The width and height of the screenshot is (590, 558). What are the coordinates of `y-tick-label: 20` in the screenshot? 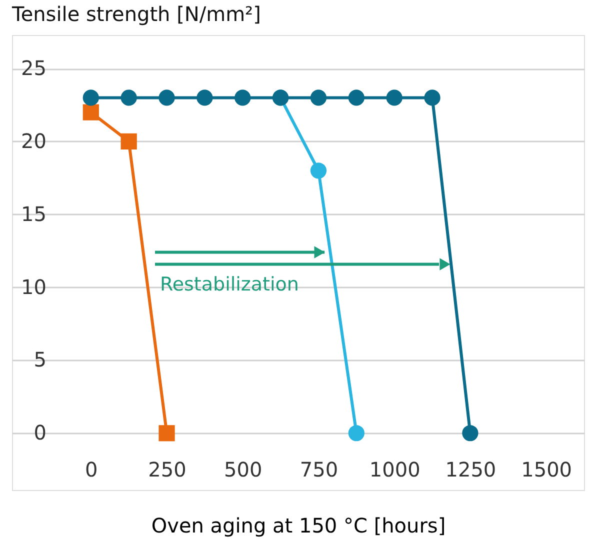 It's located at (33, 140).